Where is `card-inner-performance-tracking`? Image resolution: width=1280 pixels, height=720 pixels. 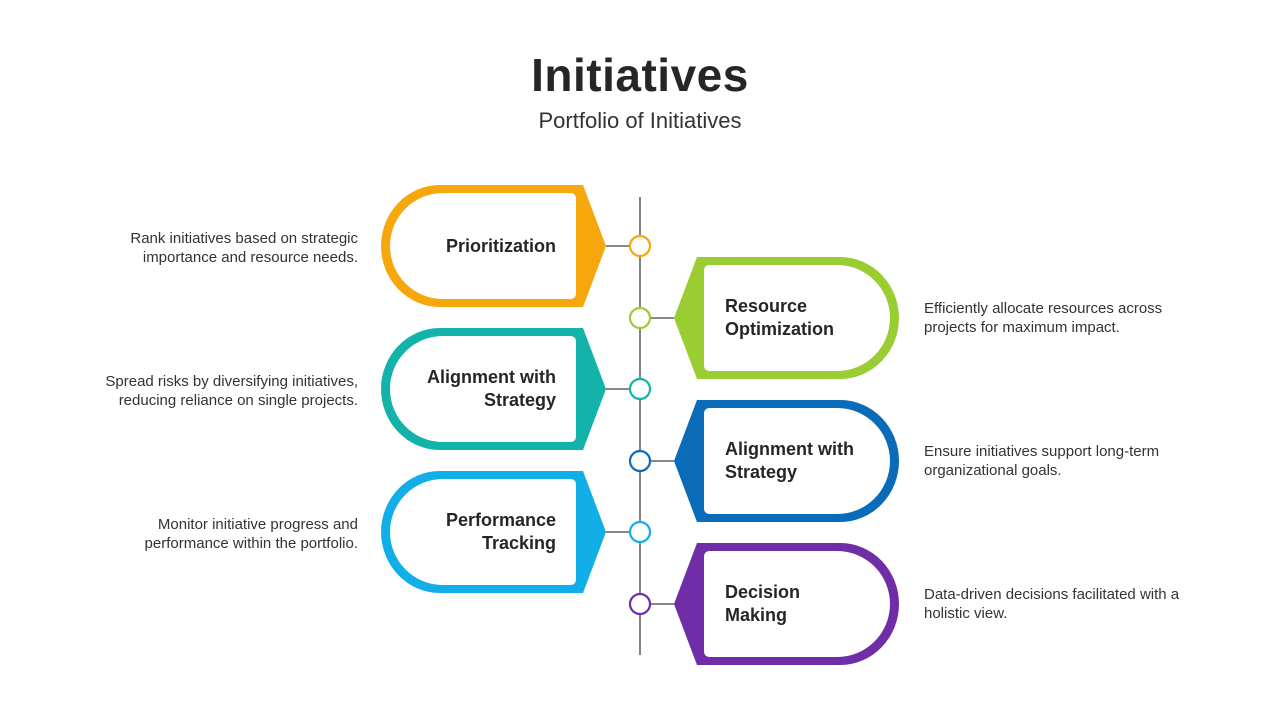
card-inner-performance-tracking is located at coordinates (483, 532).